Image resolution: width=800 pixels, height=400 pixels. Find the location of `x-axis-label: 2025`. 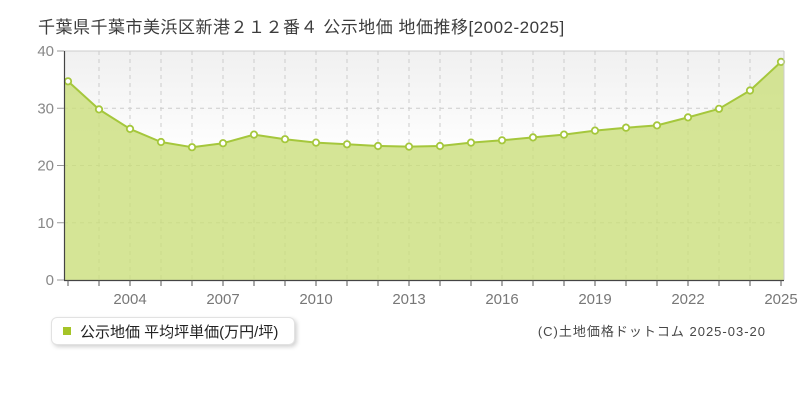

x-axis-label: 2025 is located at coordinates (780, 299).